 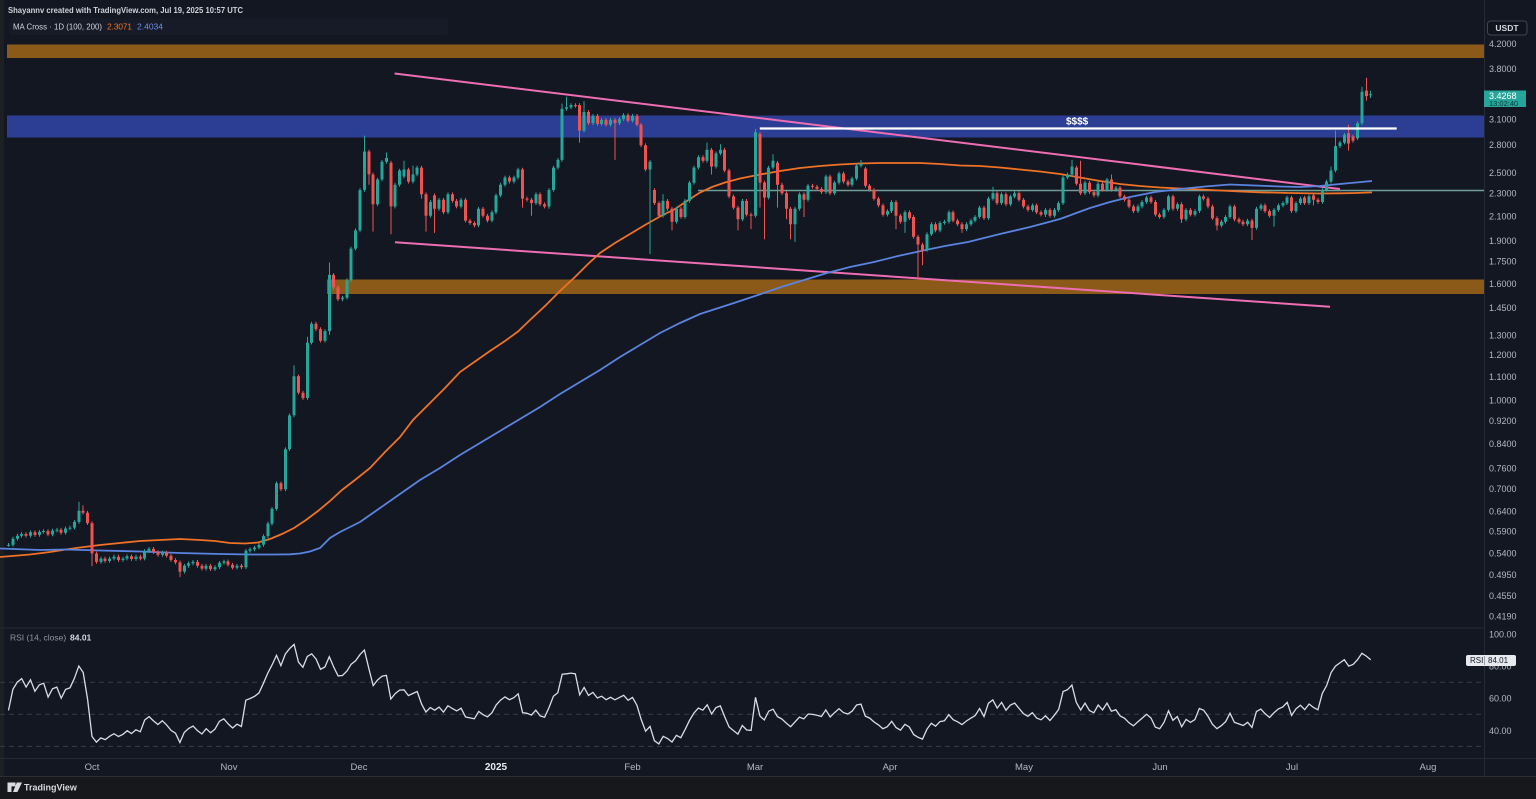 What do you see at coordinates (1503, 554) in the screenshot?
I see `svg-text: 0.5400` at bounding box center [1503, 554].